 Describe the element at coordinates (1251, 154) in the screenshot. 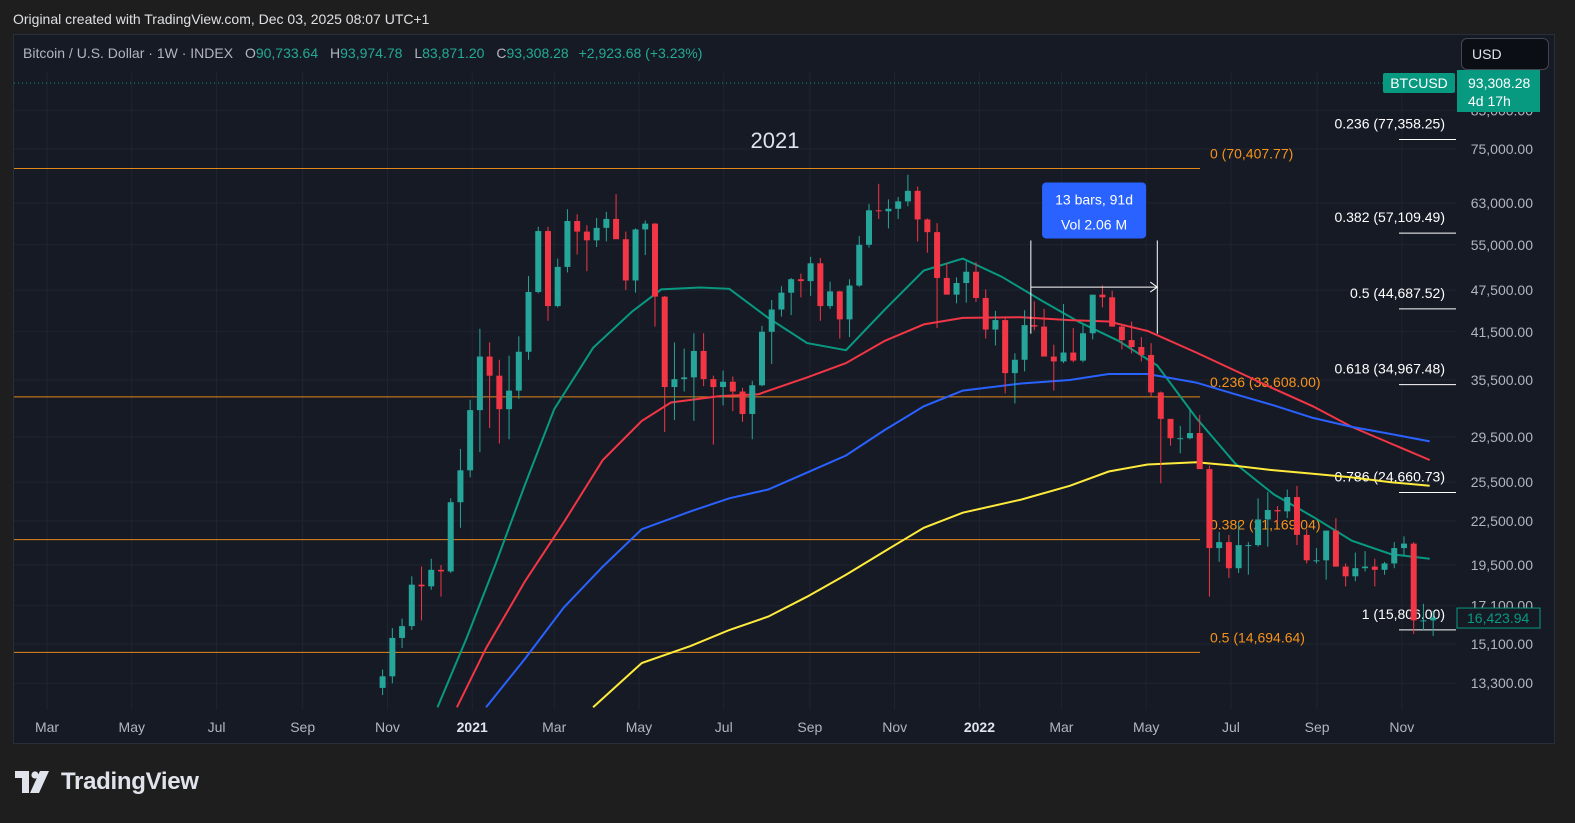

I see `fib-label: 0 (70,407.77)` at that location.